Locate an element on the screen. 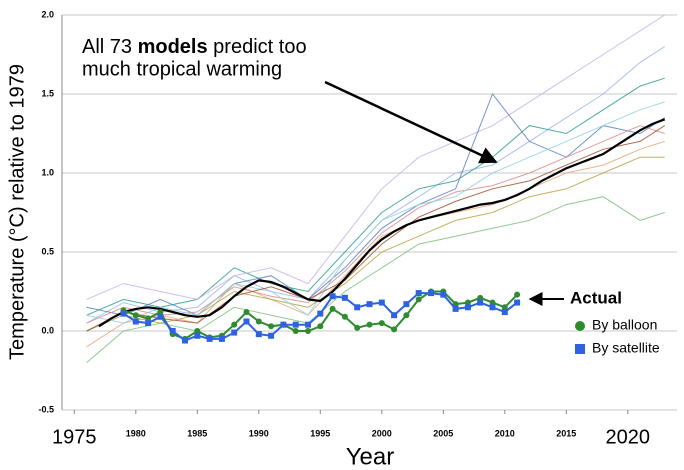  y-tick-label: 1.5 is located at coordinates (47, 93).